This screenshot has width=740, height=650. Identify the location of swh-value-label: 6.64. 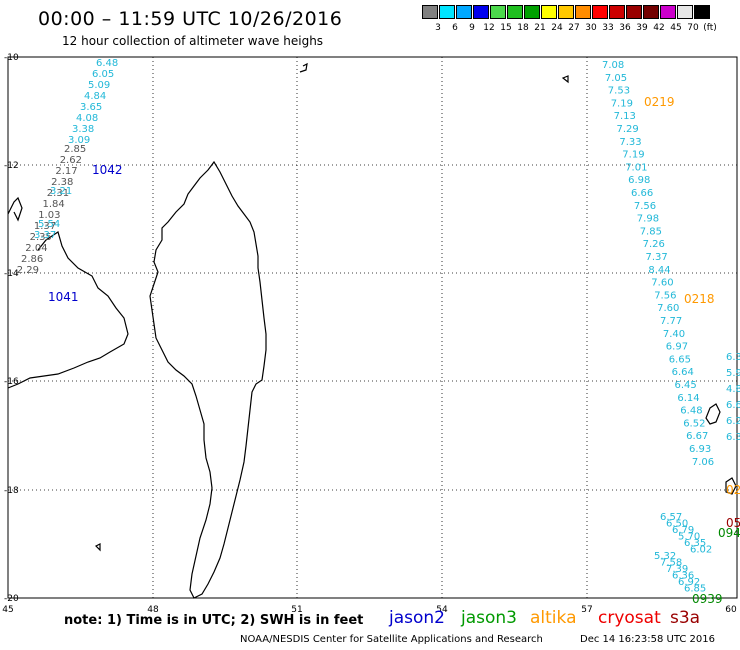
(683, 372).